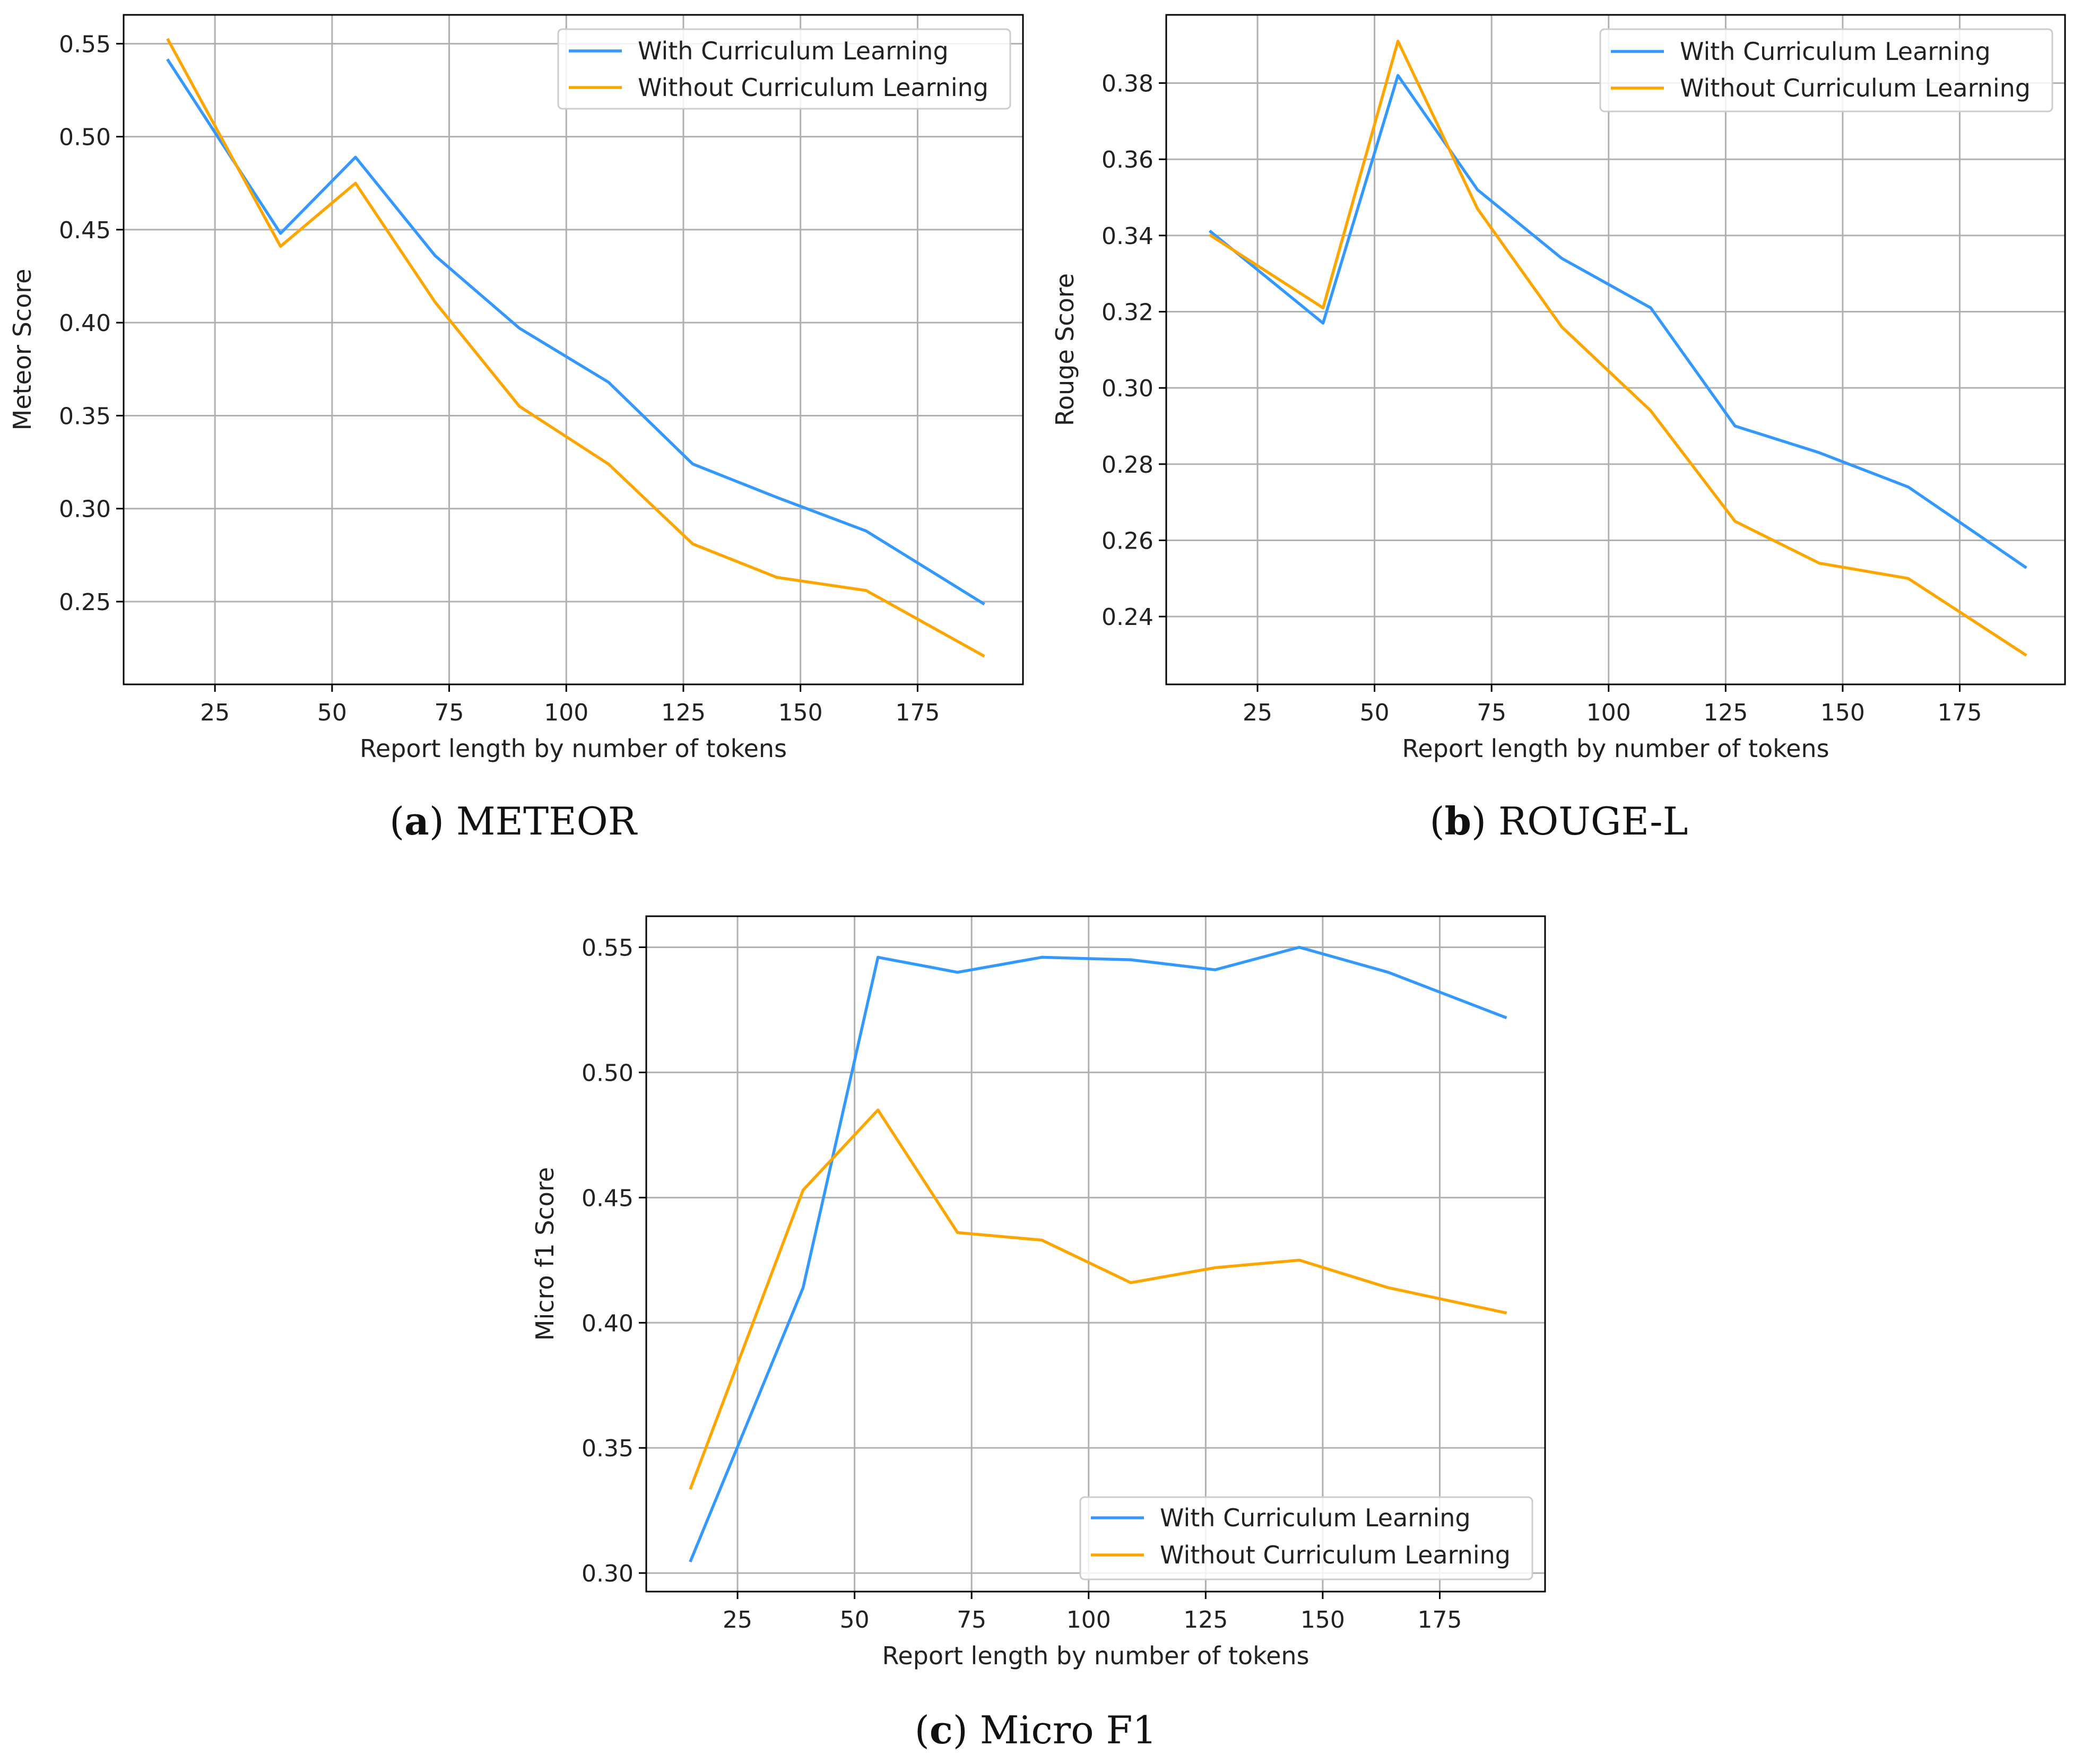  I want to click on y-tick-label: 0.25, so click(85, 602).